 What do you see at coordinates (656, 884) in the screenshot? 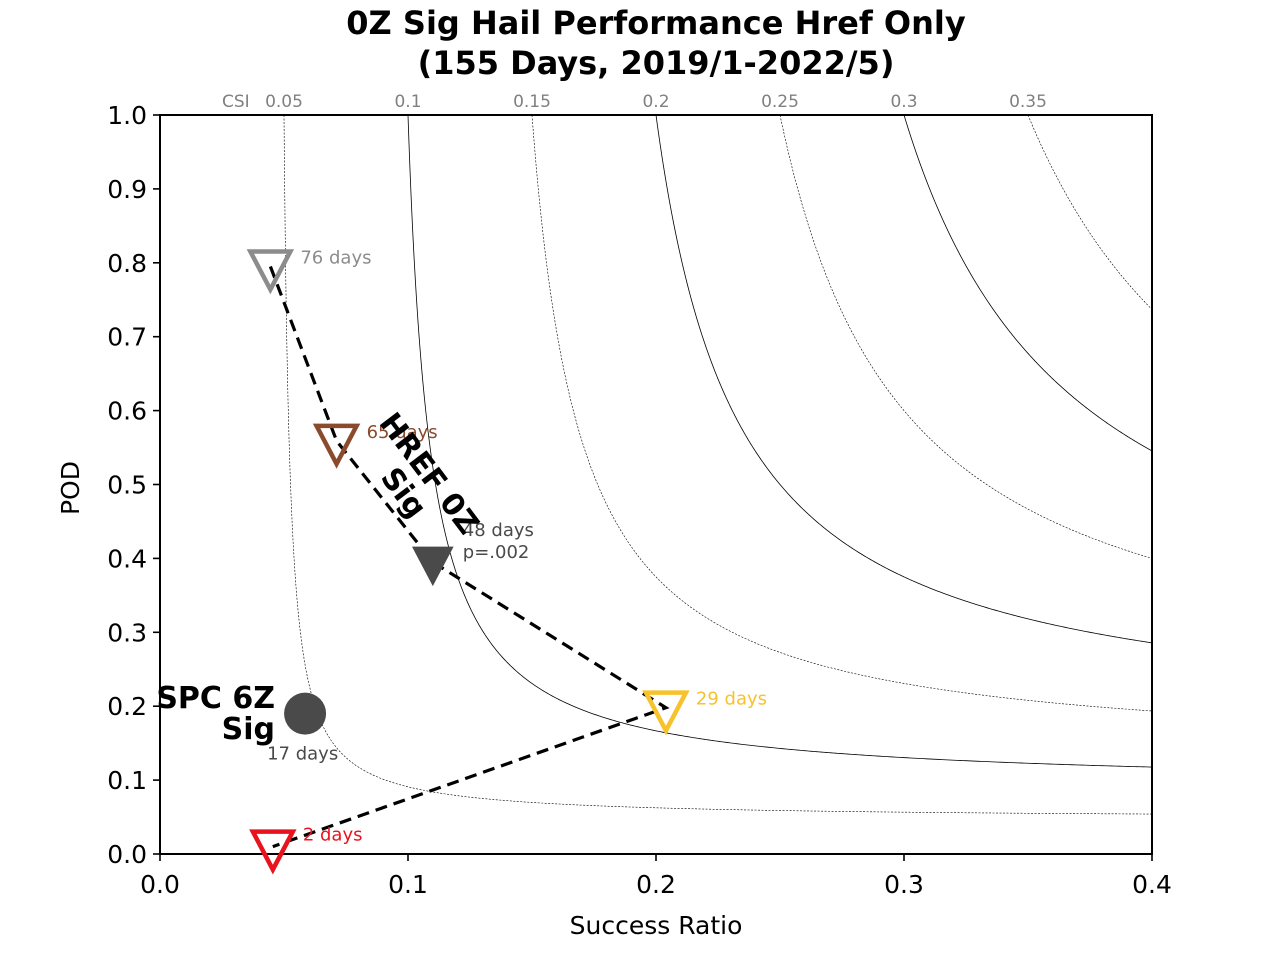
I see `x-tick-label: 0.2` at bounding box center [656, 884].